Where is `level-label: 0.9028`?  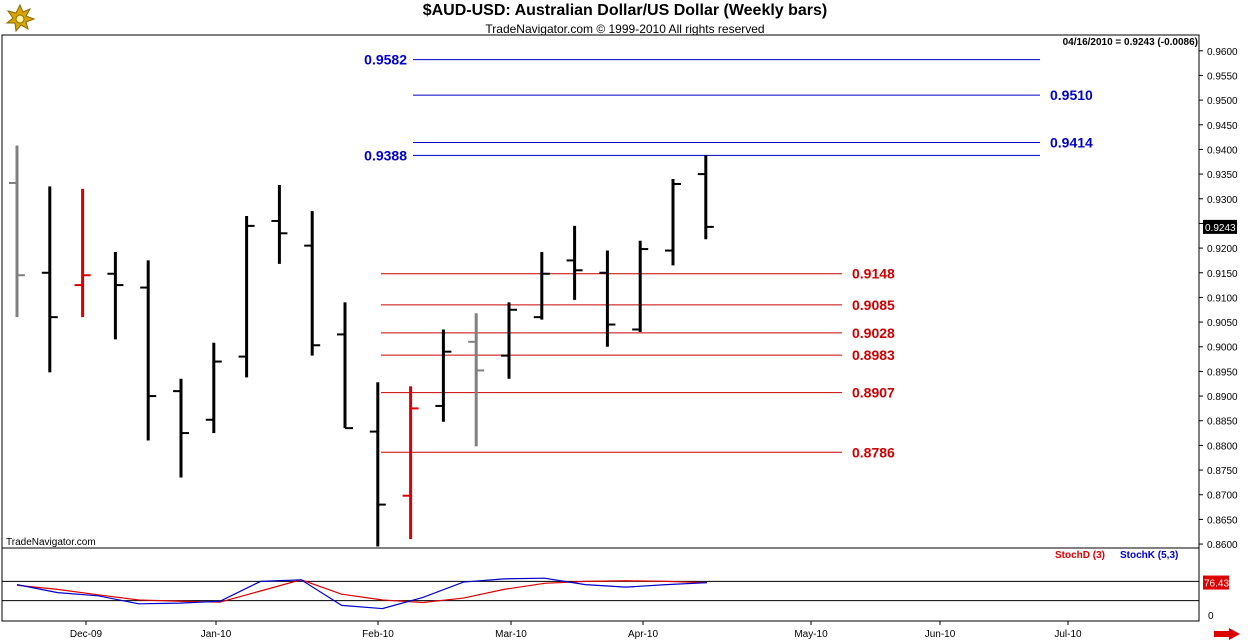
level-label: 0.9028 is located at coordinates (873, 333).